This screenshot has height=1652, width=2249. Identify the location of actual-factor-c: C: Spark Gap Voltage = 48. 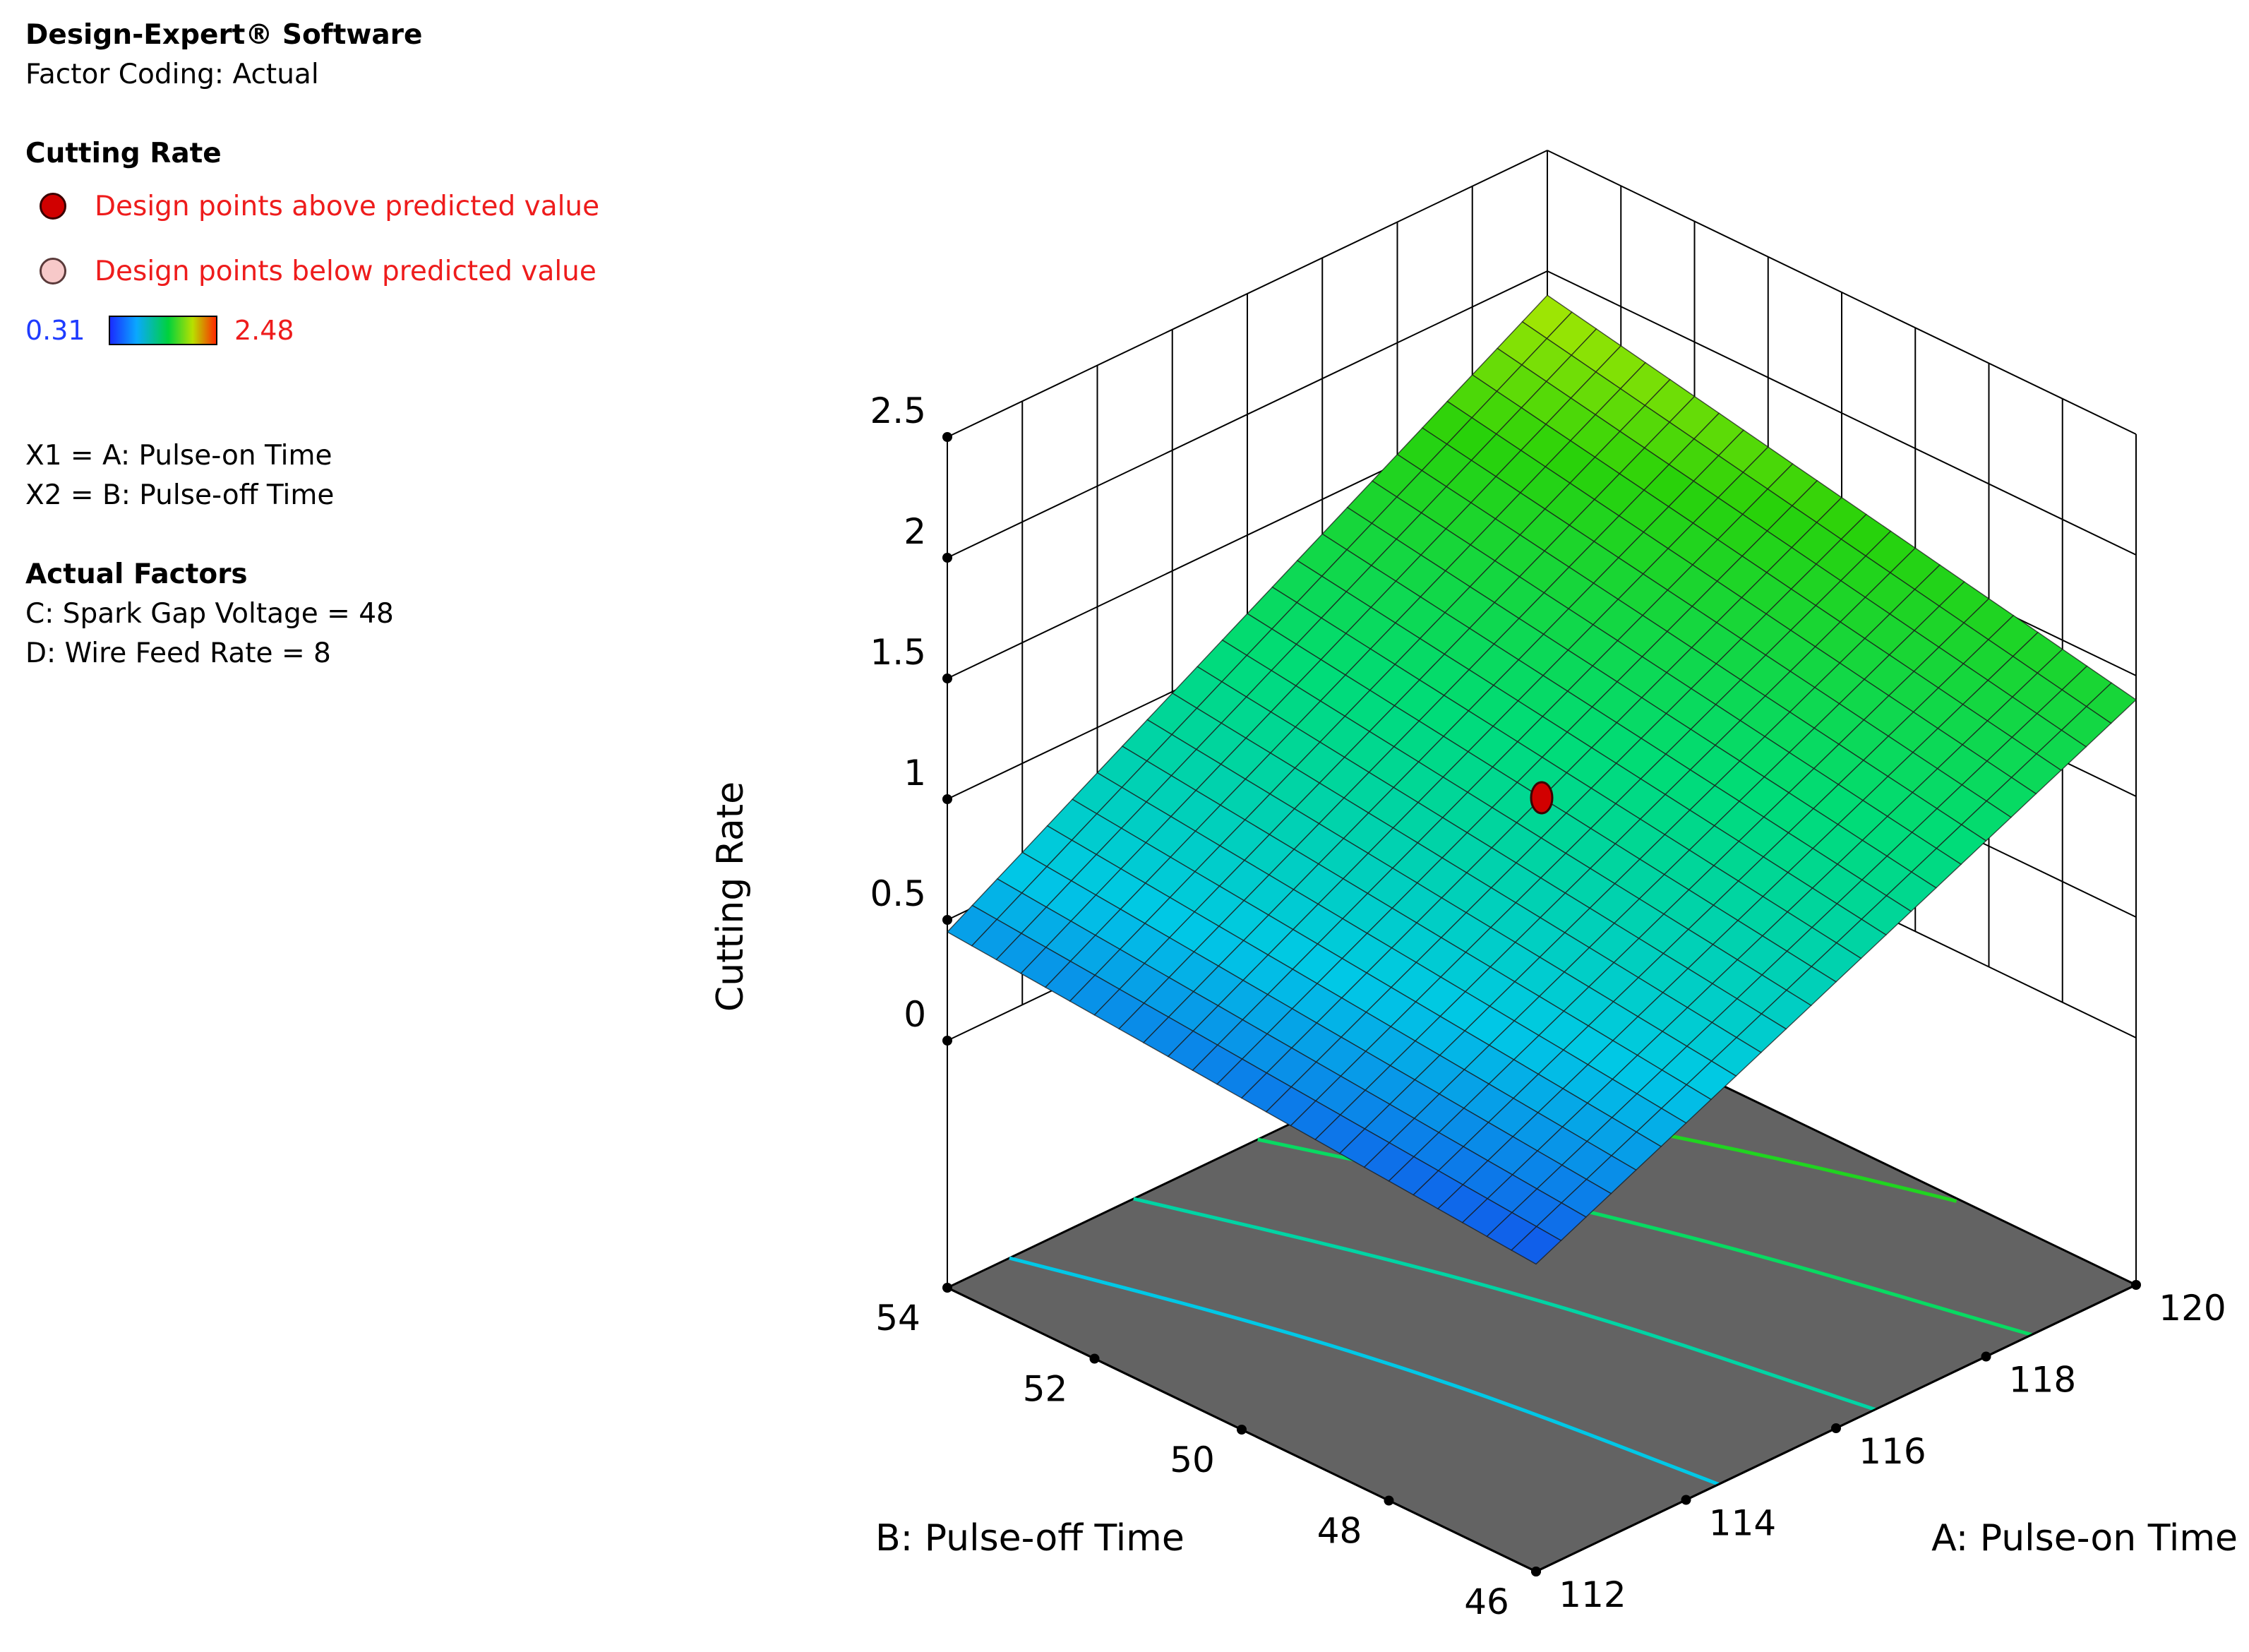
(209, 614).